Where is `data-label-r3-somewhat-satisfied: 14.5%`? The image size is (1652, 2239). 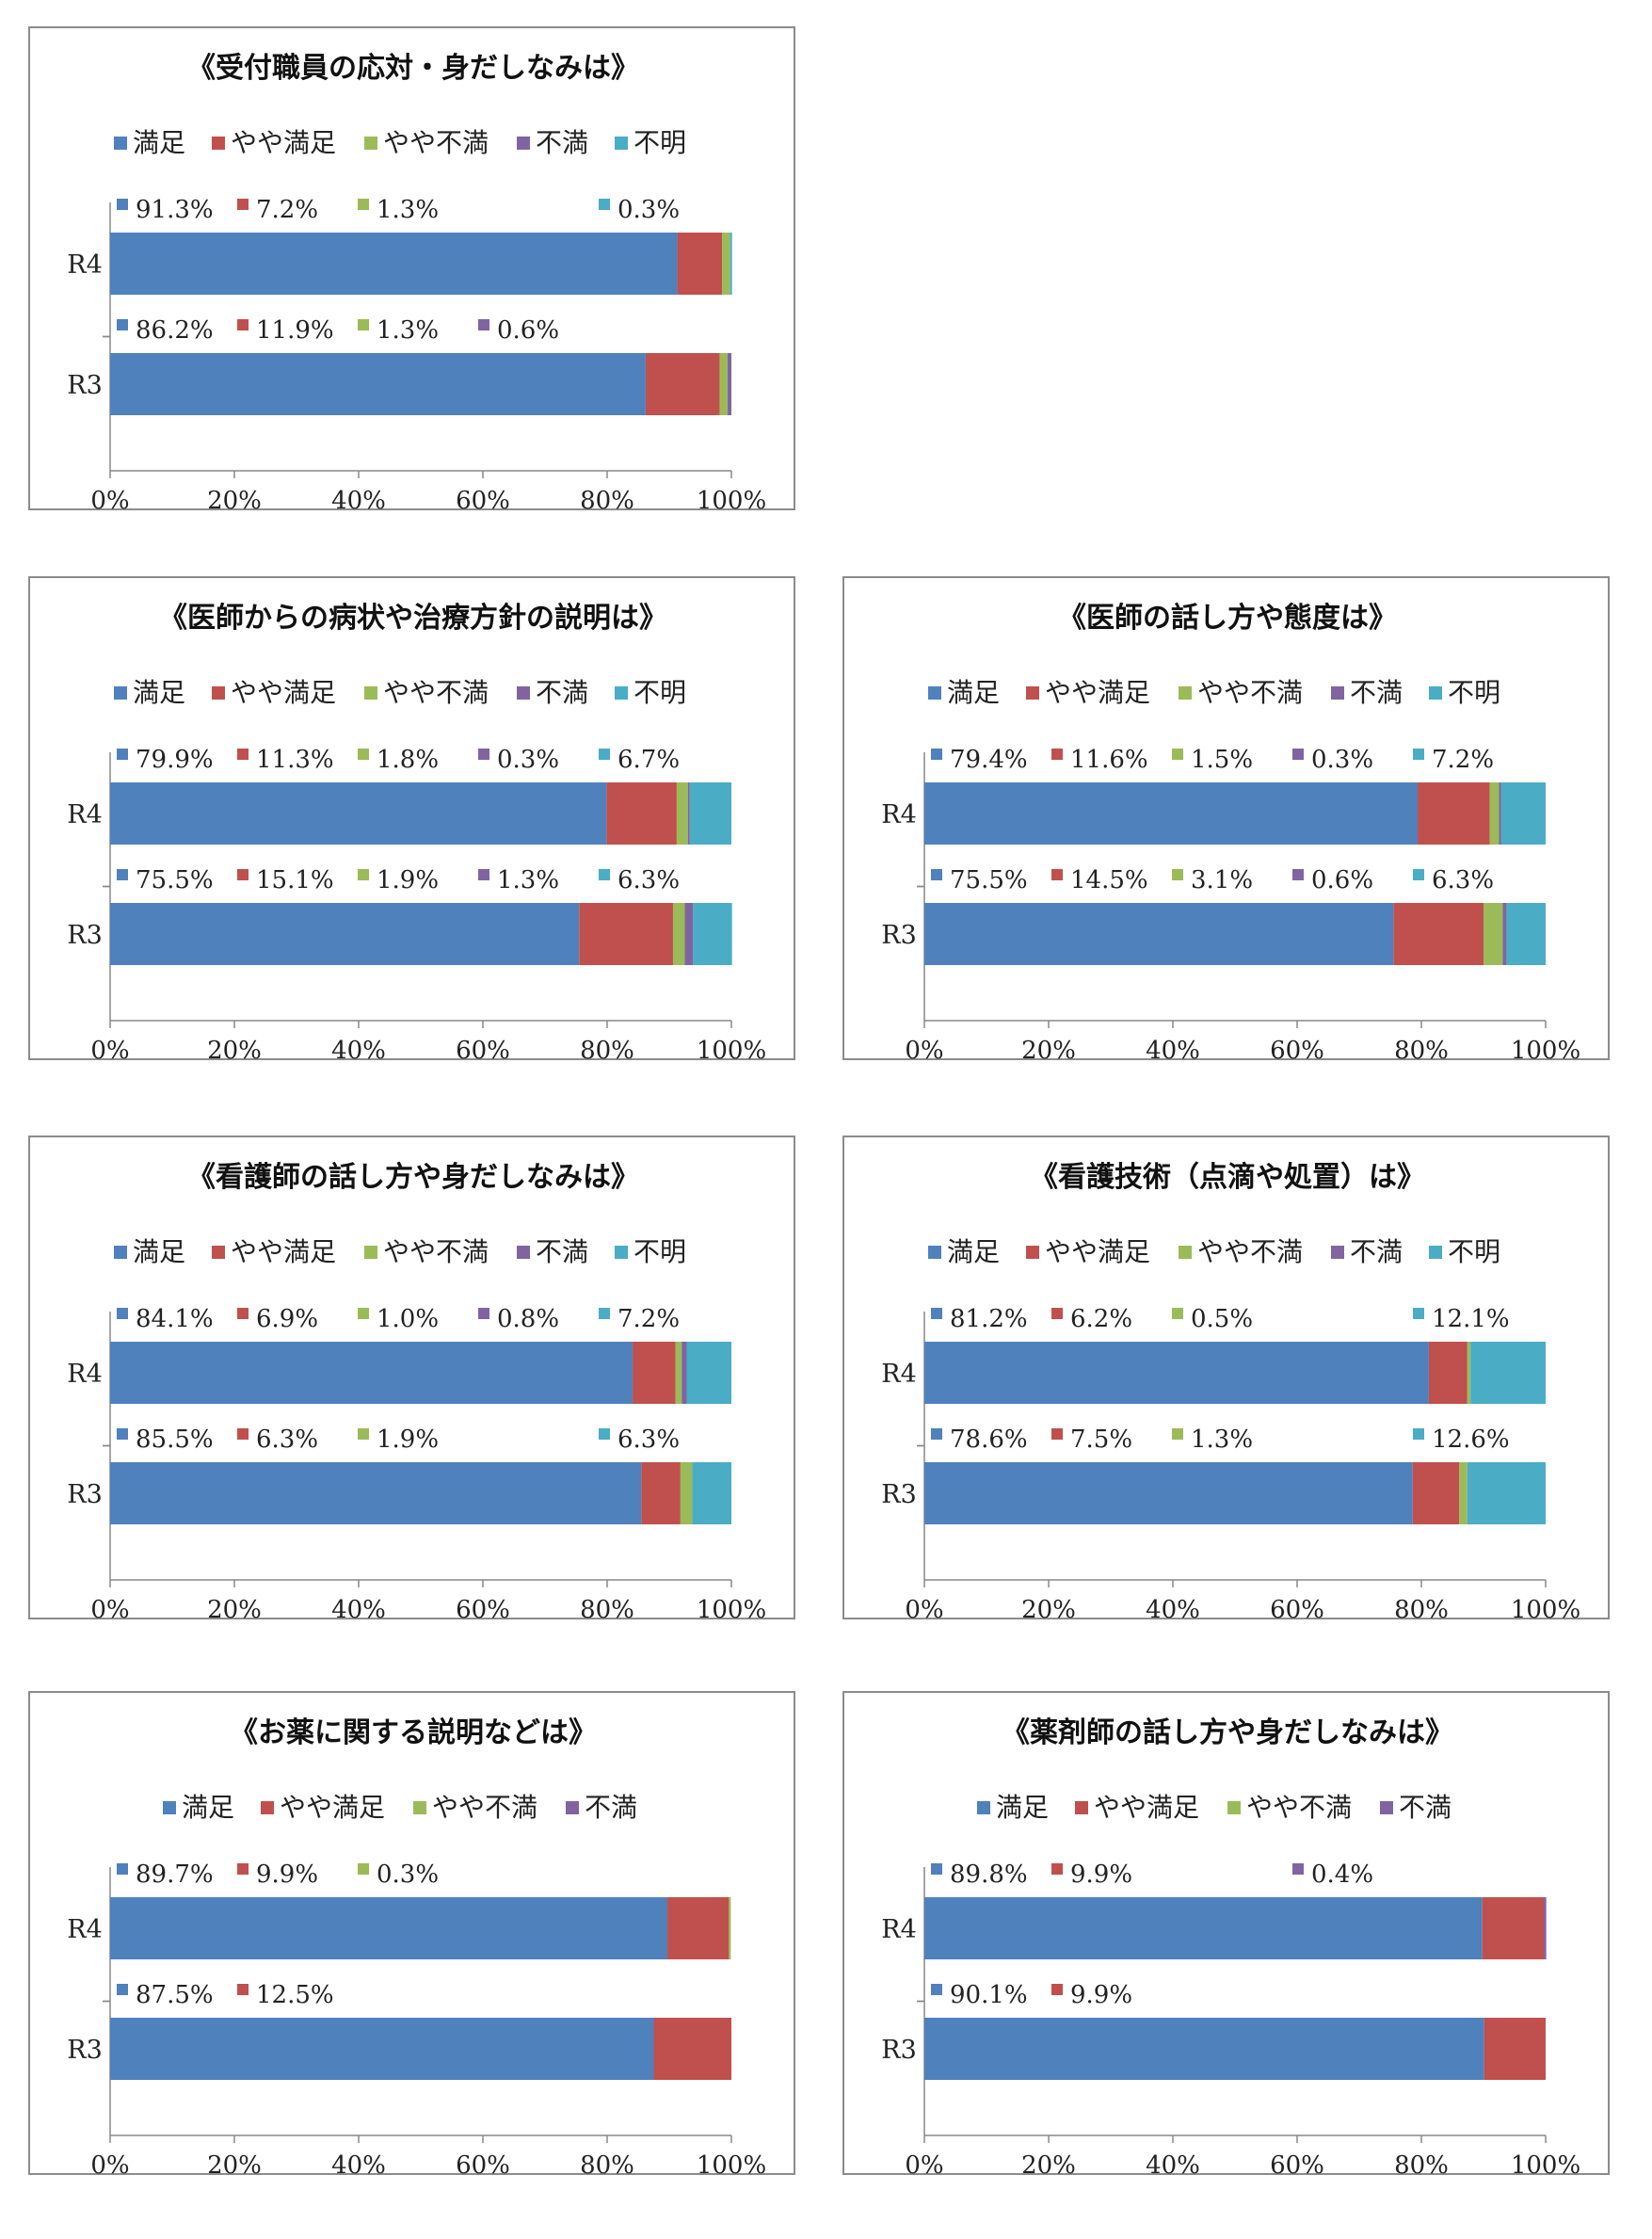 data-label-r3-somewhat-satisfied: 14.5% is located at coordinates (1109, 880).